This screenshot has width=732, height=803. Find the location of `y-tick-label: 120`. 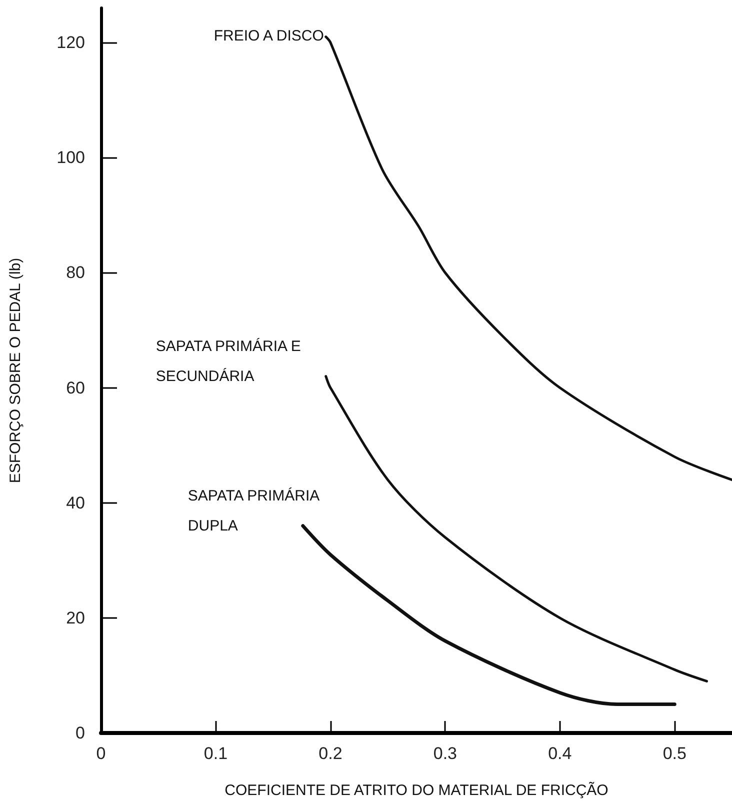

y-tick-label: 120 is located at coordinates (70, 42).